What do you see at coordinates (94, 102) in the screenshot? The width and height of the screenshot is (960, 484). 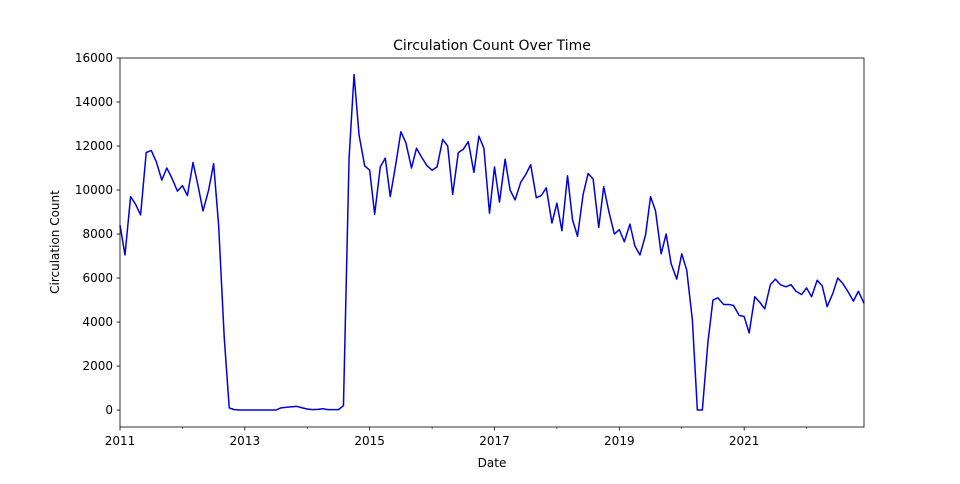 I see `y-tick-label: 14000` at bounding box center [94, 102].